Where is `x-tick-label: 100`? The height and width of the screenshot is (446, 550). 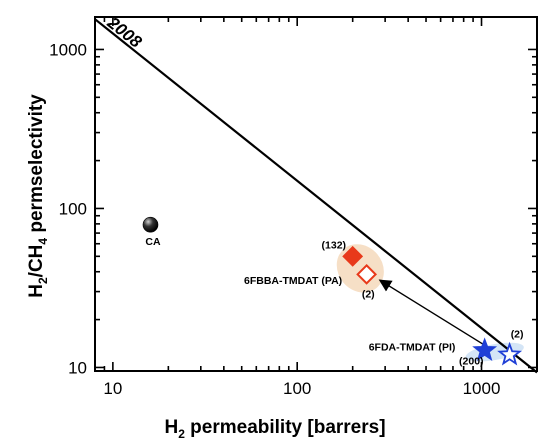 x-tick-label: 100 is located at coordinates (297, 388).